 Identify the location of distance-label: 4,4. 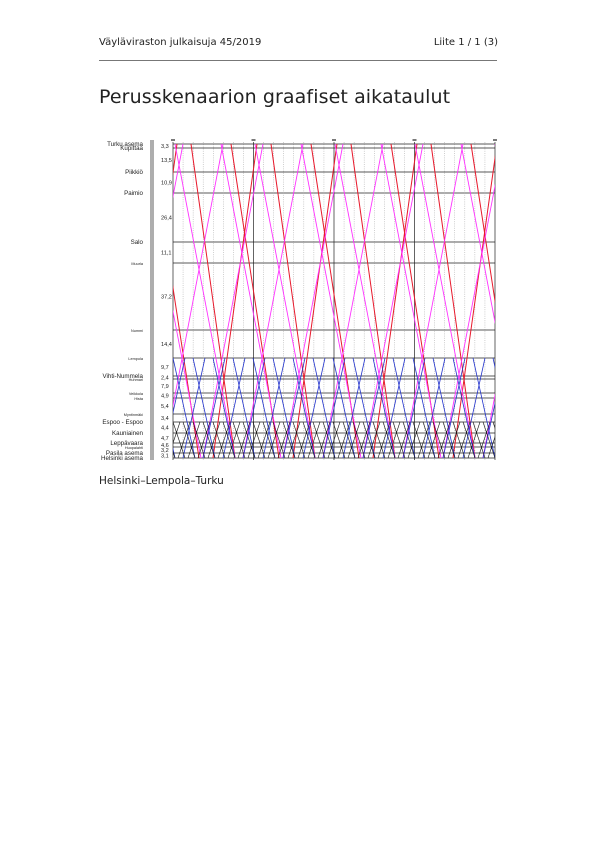
(165, 429).